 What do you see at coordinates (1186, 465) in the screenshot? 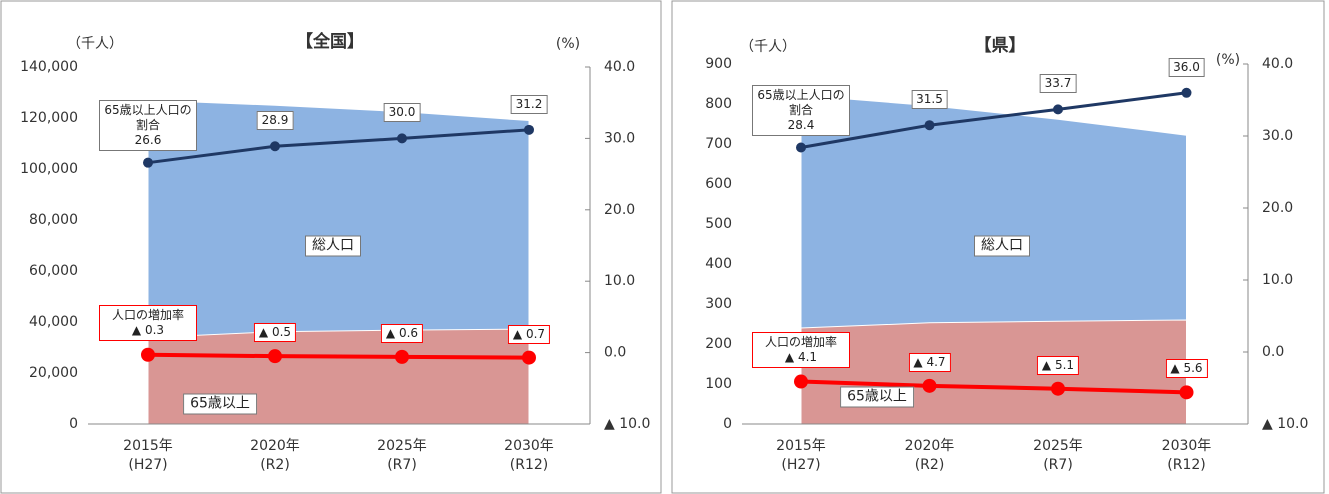
I see `x-tick-sublabel: (R12)` at bounding box center [1186, 465].